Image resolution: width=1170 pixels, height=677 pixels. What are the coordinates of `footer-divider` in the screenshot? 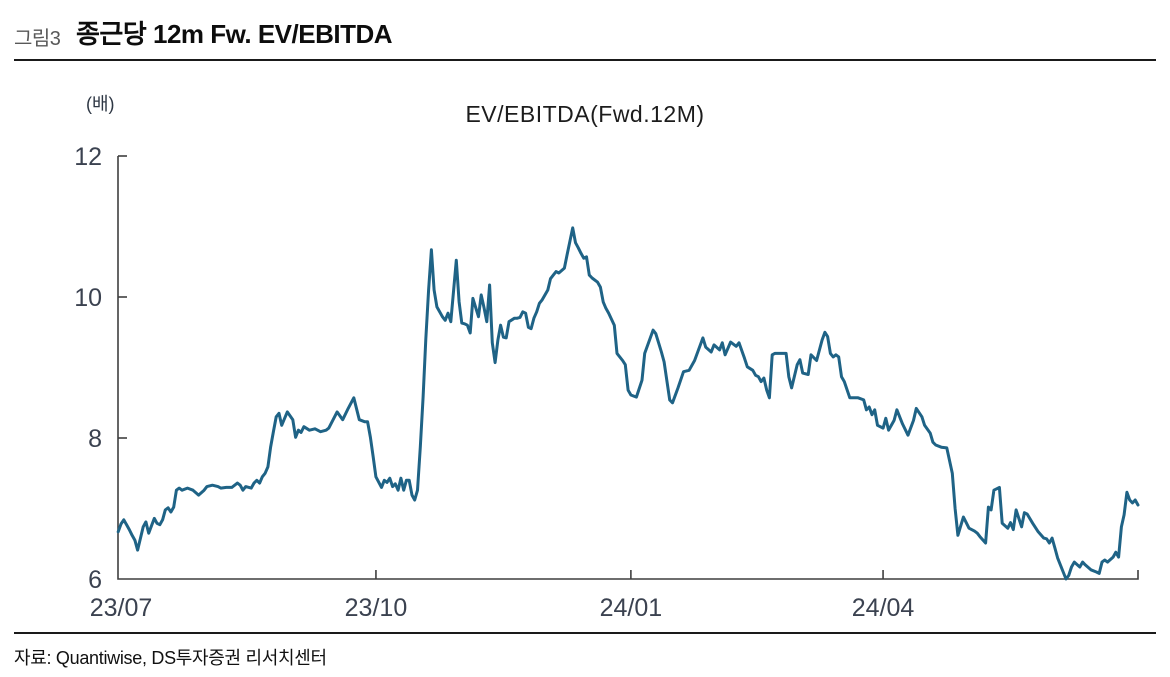 It's located at (585, 633).